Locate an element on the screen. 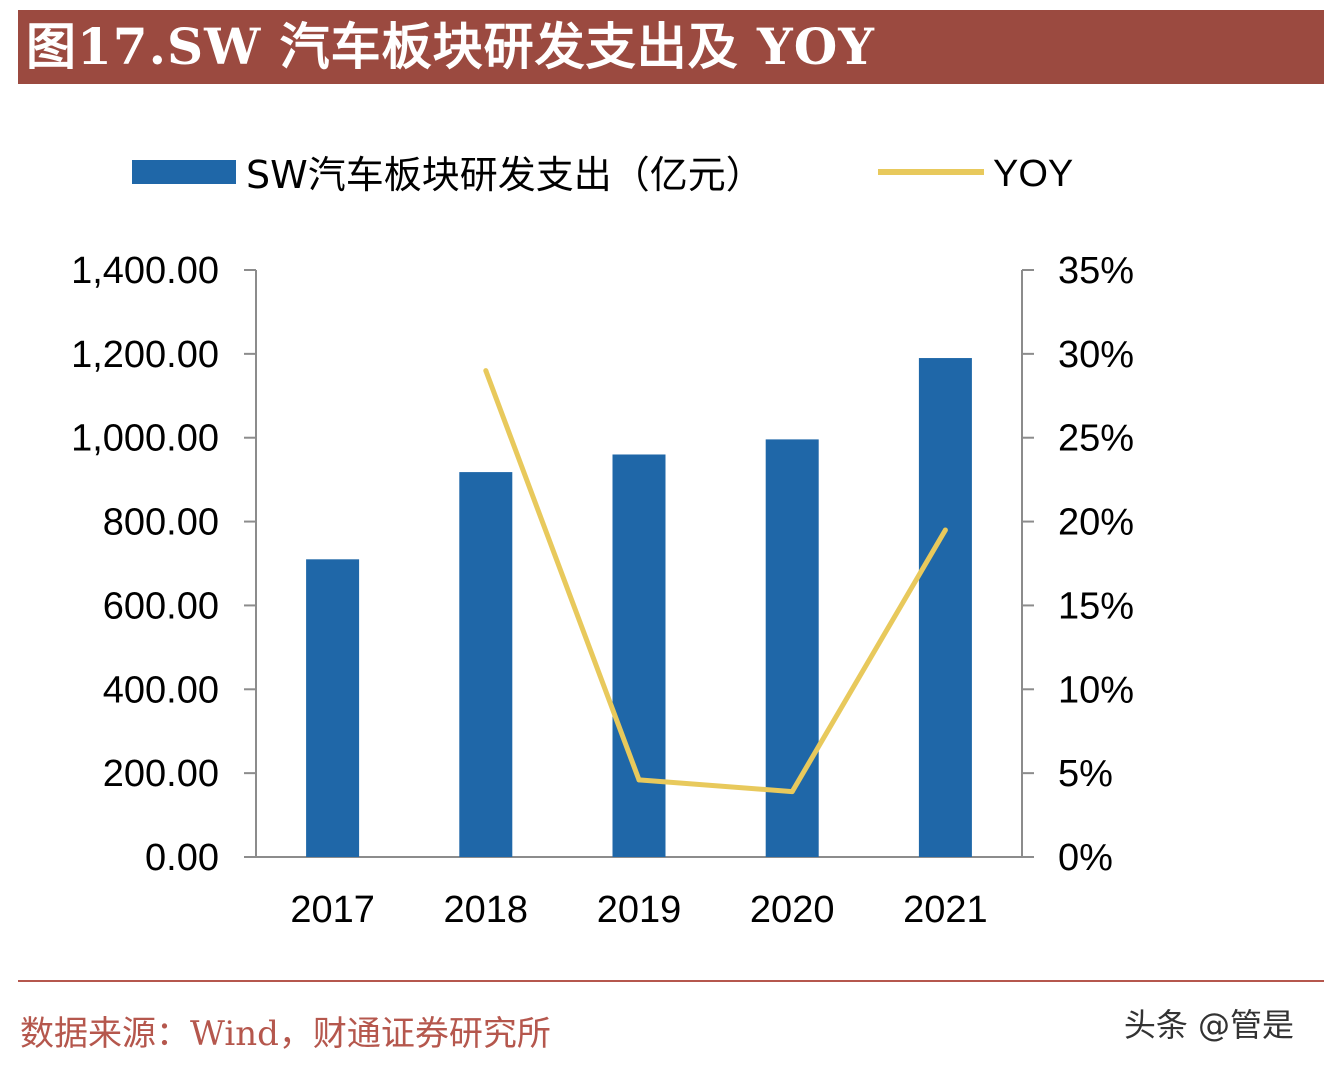 The width and height of the screenshot is (1324, 1068). y-right-tick-label: 30% is located at coordinates (1096, 355).